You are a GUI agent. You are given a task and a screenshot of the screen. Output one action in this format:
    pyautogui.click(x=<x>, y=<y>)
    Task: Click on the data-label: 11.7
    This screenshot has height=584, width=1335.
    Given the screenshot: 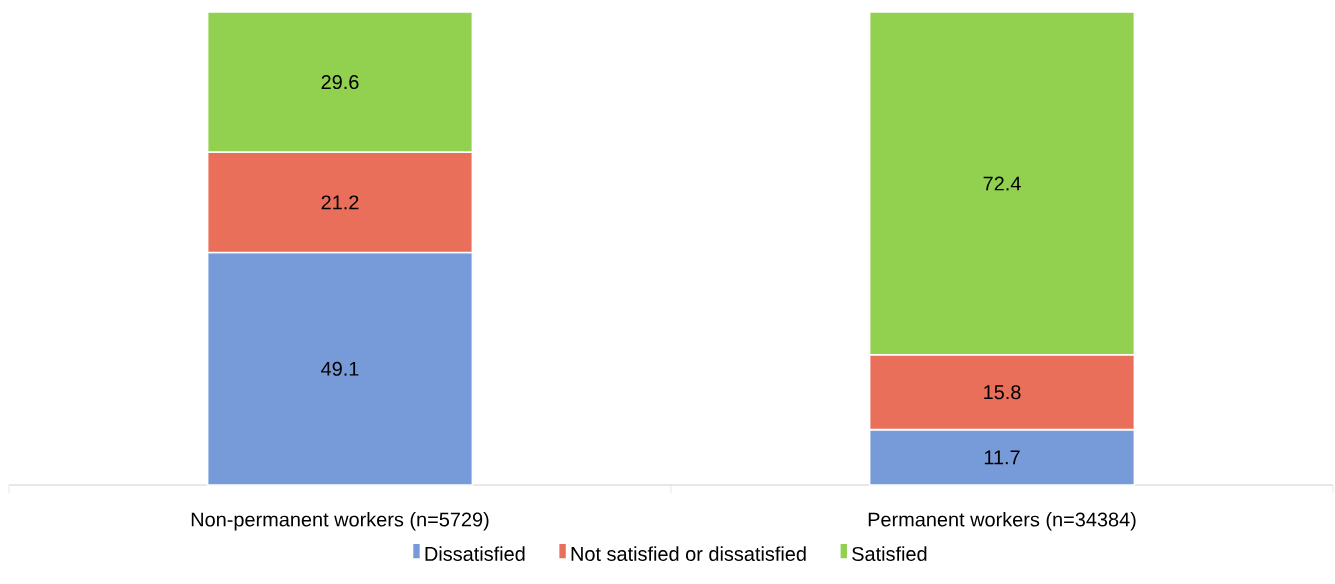 What is the action you would take?
    pyautogui.click(x=1002, y=457)
    